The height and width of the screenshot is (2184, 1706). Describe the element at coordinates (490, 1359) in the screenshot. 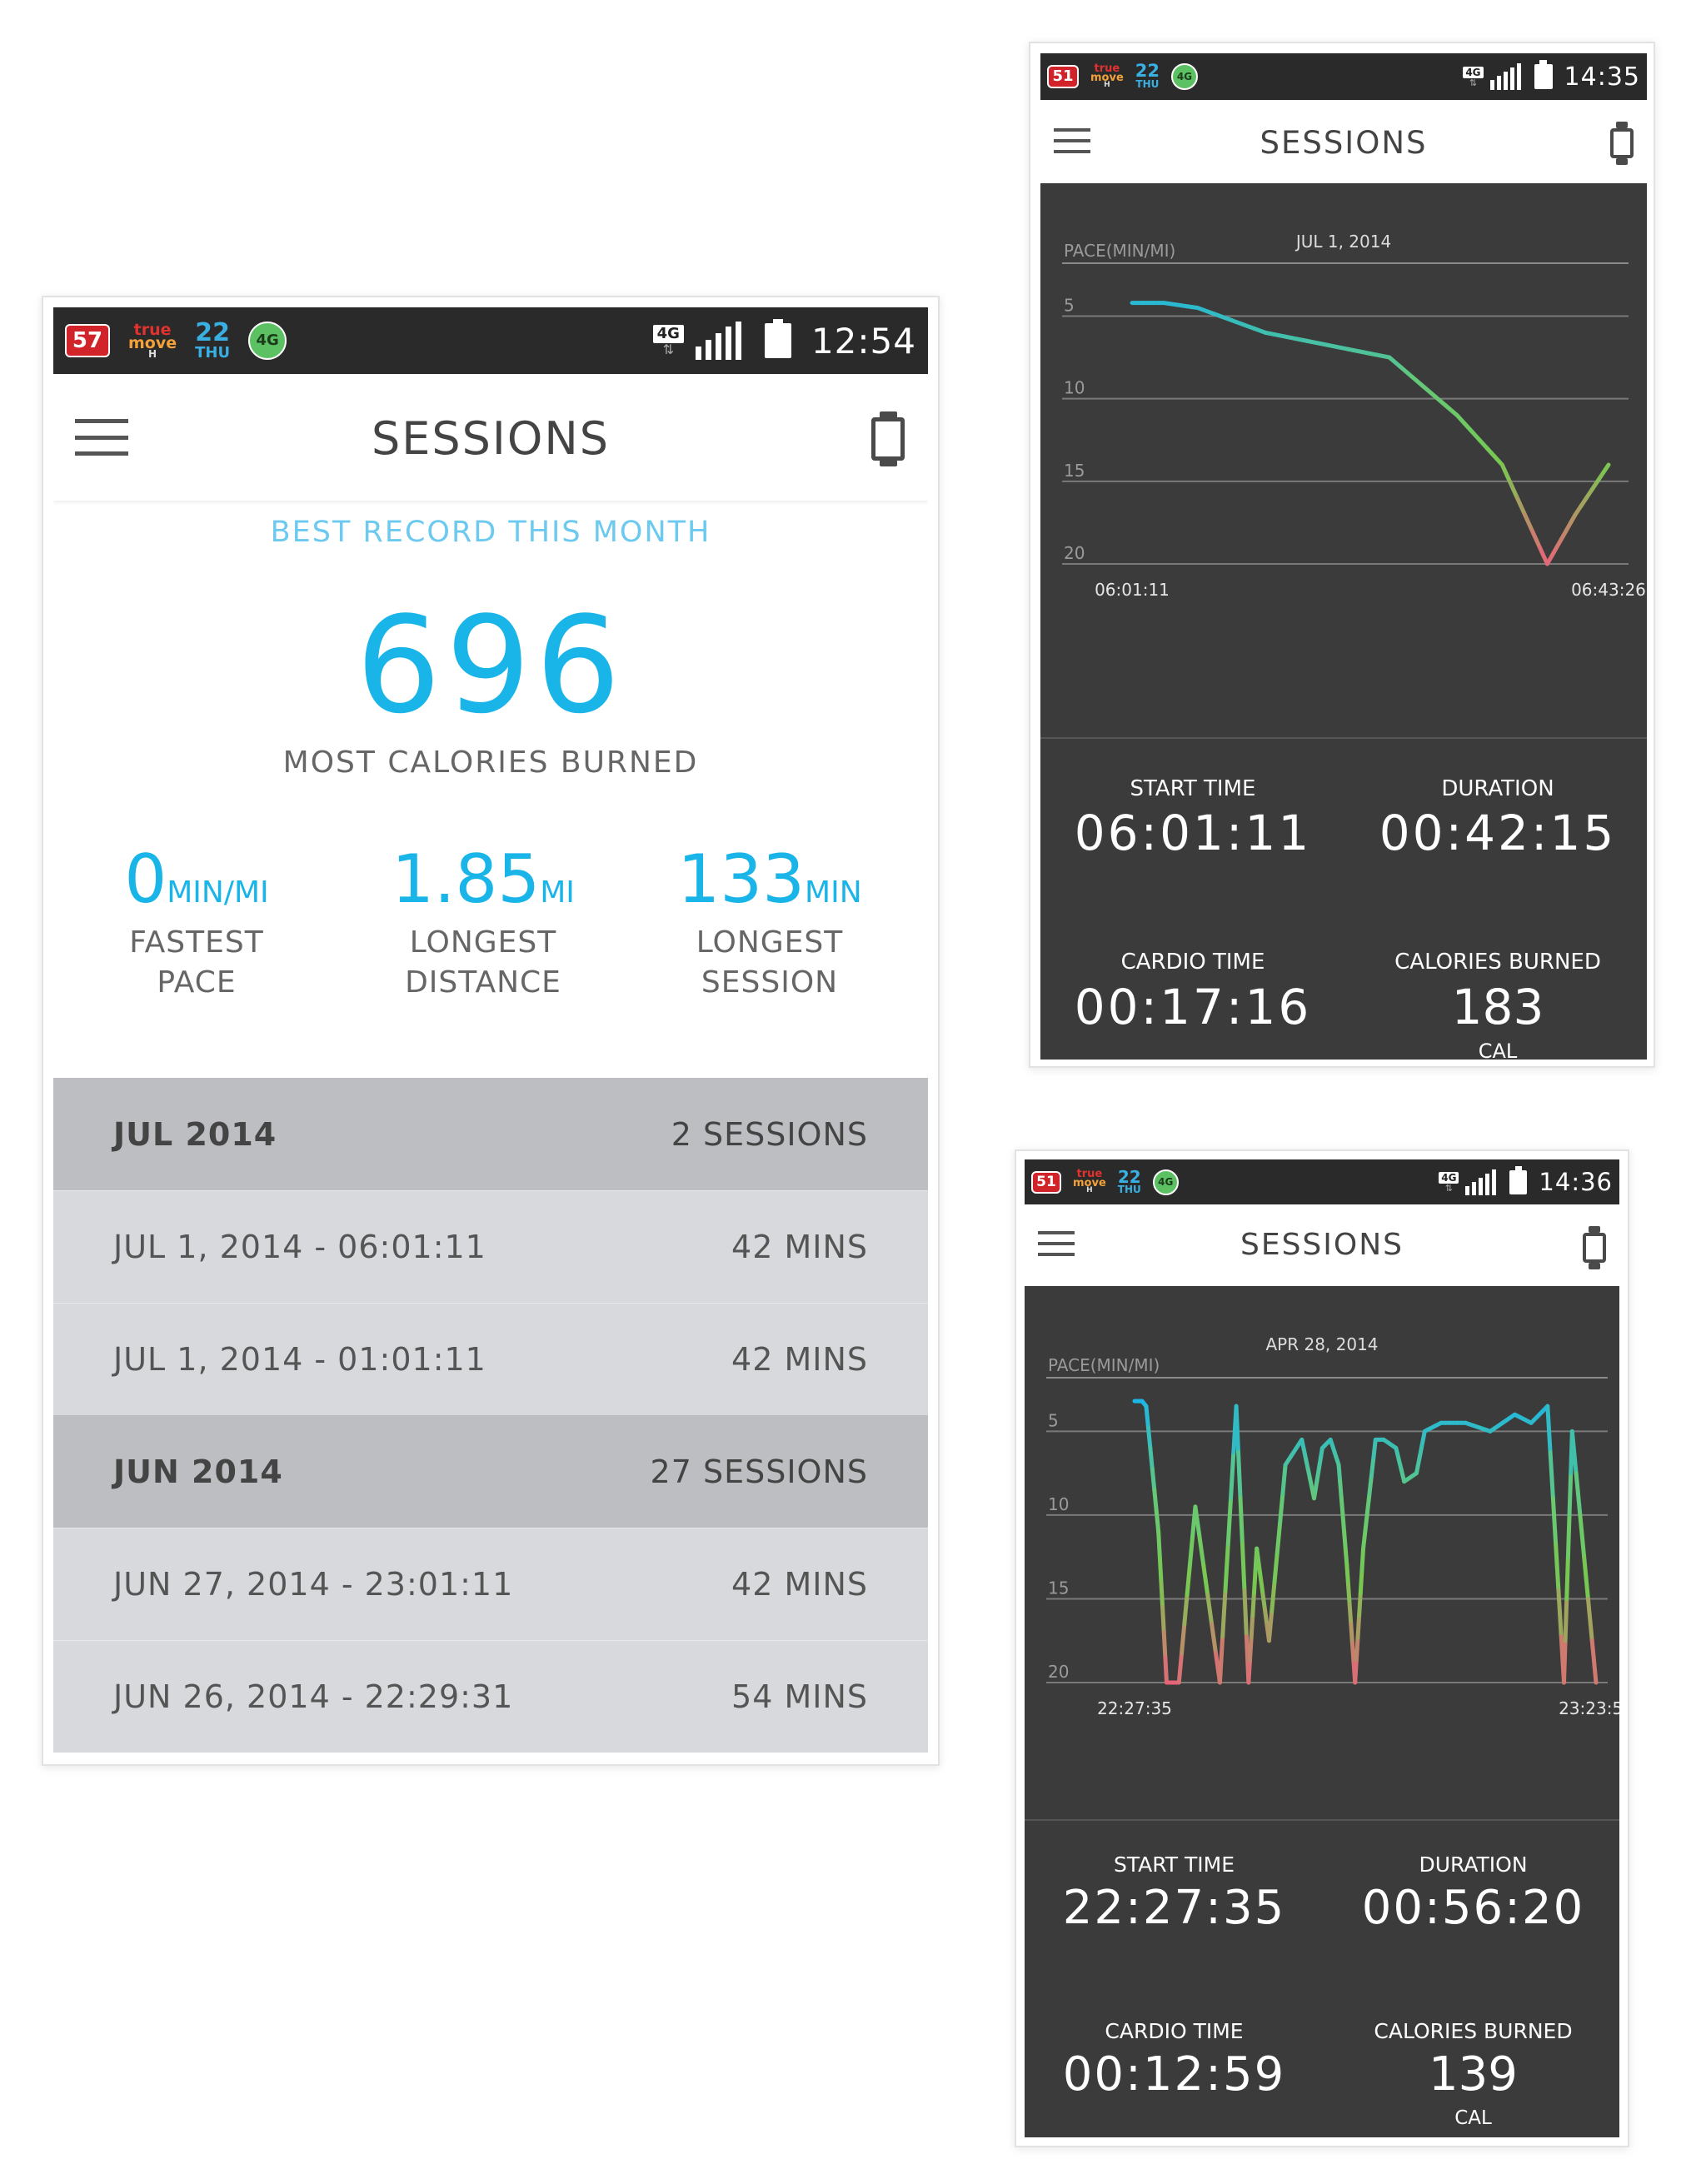

I see `session-row: JUL 1, 2014 - 01:01:11 42 MINS` at that location.